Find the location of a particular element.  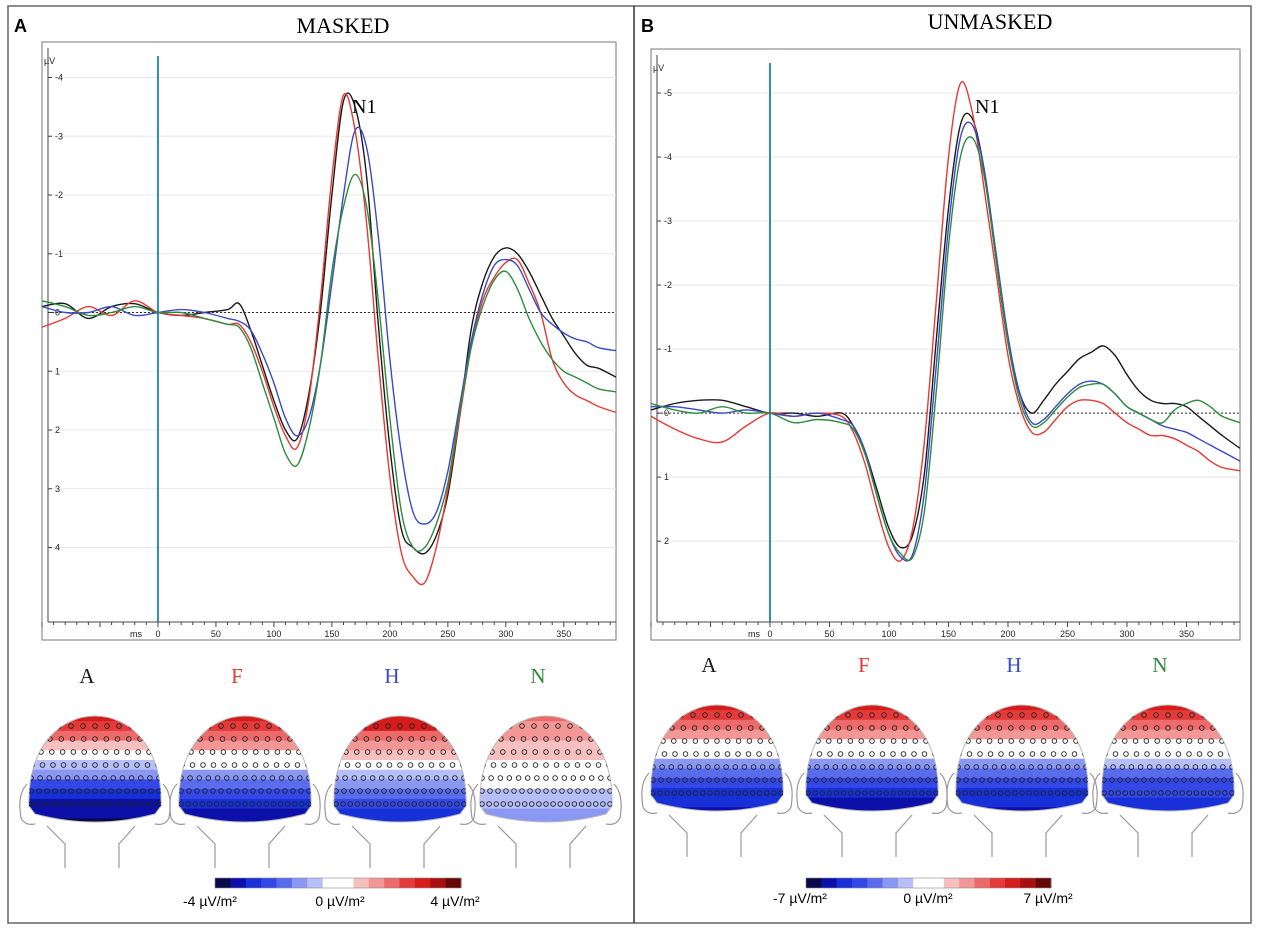

panel-a-topomap-n-neck-outline is located at coordinates (542, 846).